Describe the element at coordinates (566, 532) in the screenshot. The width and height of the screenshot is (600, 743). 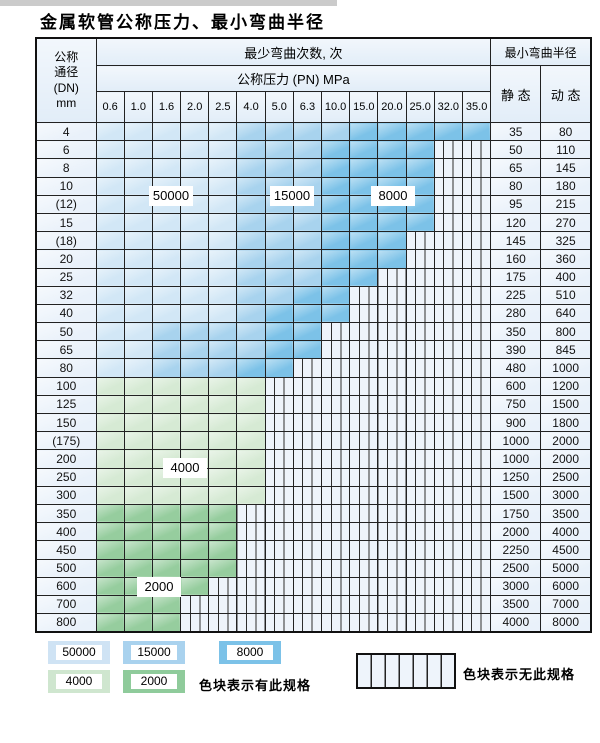
I see `dynamic-radius-value: 4000` at that location.